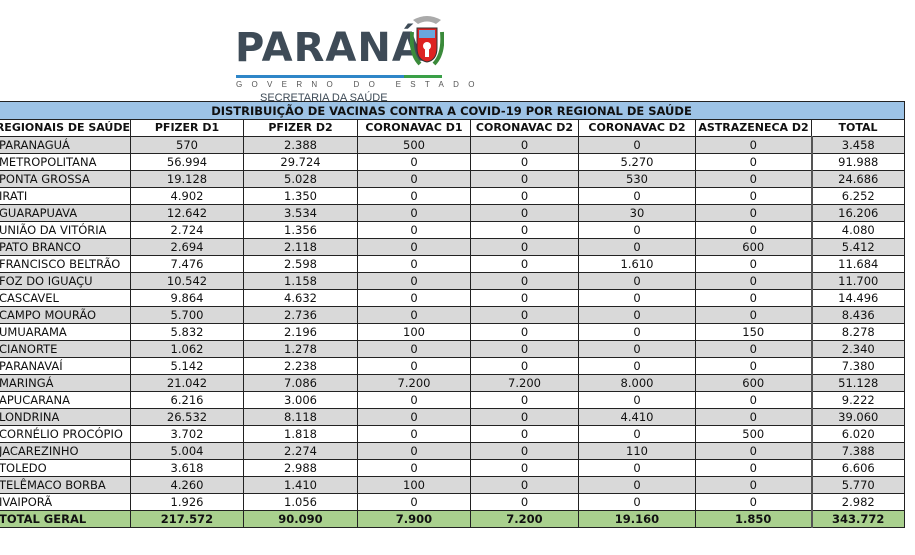 Image resolution: width=915 pixels, height=555 pixels. I want to click on table-cell: 3.006, so click(300, 400).